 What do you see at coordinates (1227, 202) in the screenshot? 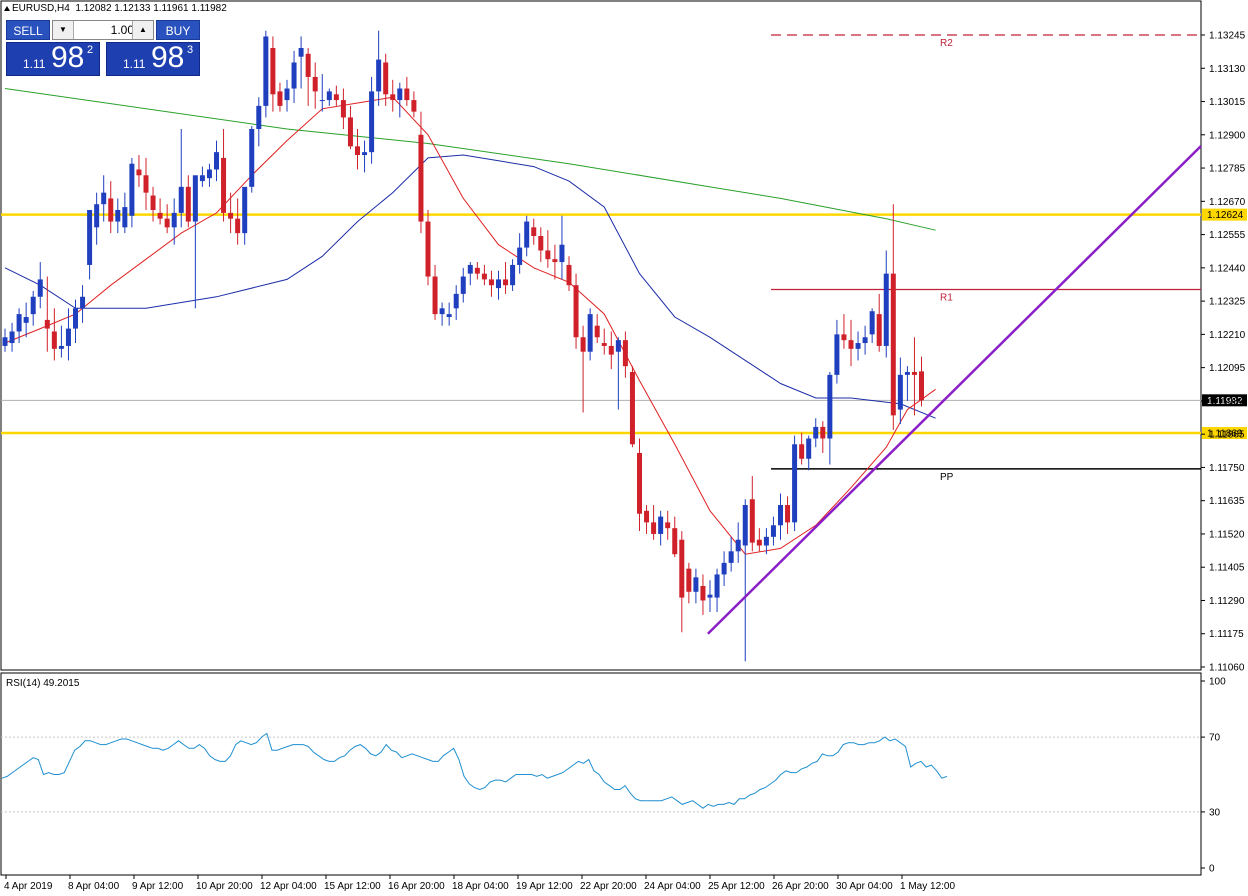
I see `y-tick-label: 1.12670` at bounding box center [1227, 202].